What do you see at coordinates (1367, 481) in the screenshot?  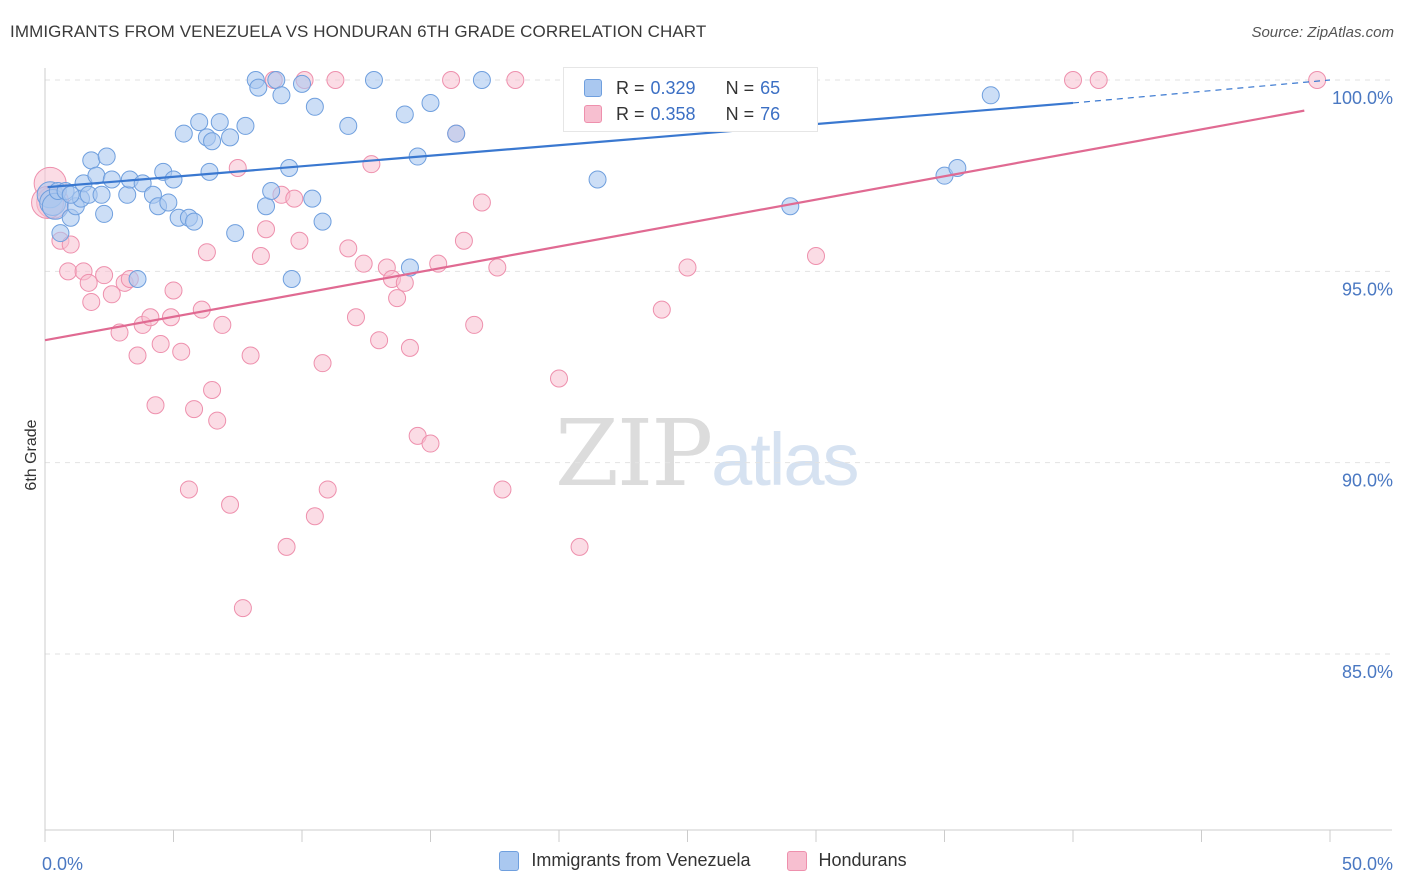 I see `y-tick-label: 90.0%` at bounding box center [1367, 481].